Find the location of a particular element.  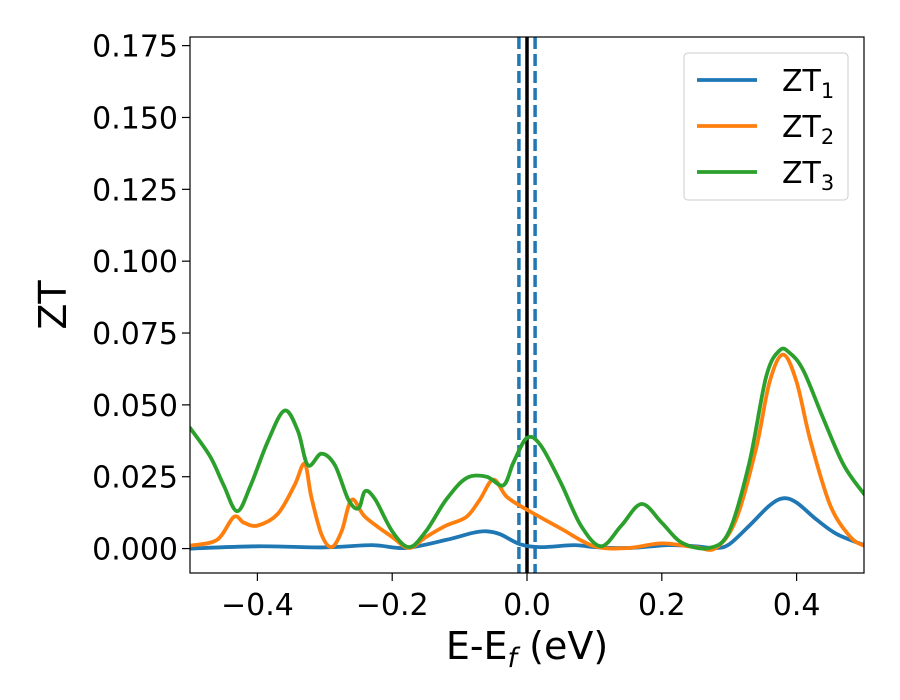

x-tick-label: 0.0 is located at coordinates (527, 605).